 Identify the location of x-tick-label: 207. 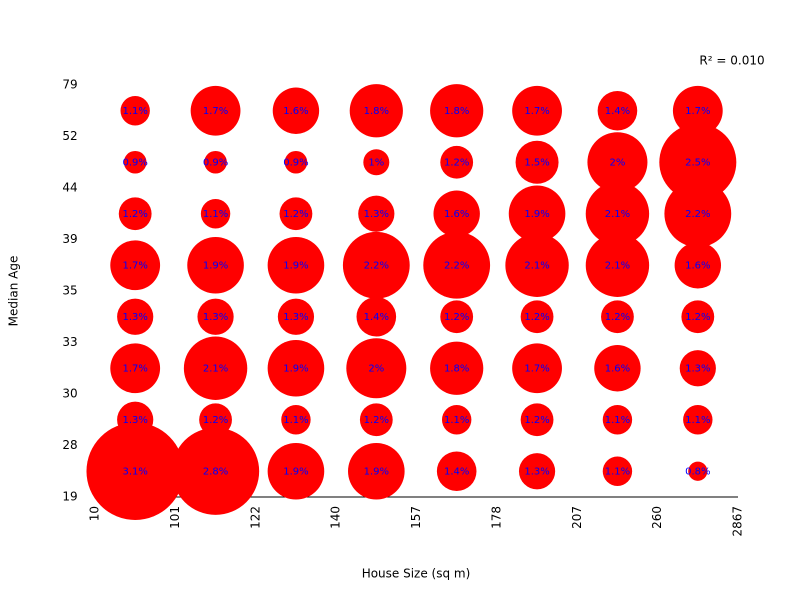
(577, 517).